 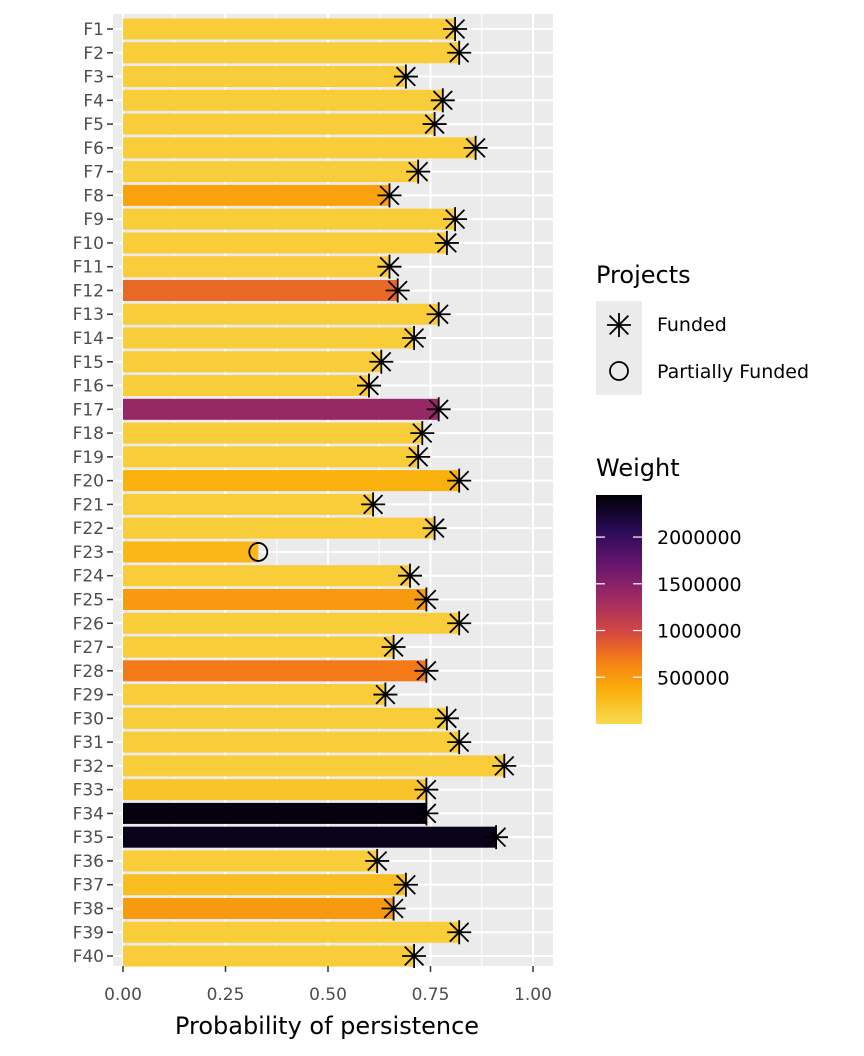 What do you see at coordinates (258, 647) in the screenshot?
I see `bar-F27` at bounding box center [258, 647].